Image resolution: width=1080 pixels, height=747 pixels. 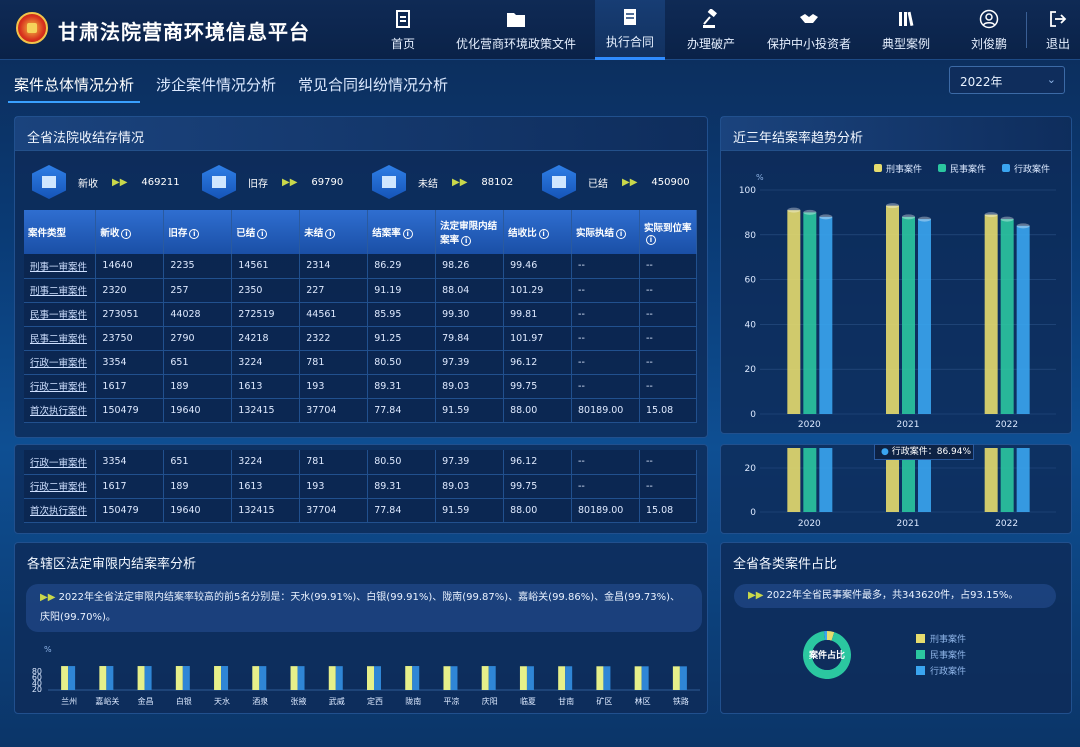 What do you see at coordinates (470, 410) in the screenshot?
I see `table-cell: 91.59` at bounding box center [470, 410].